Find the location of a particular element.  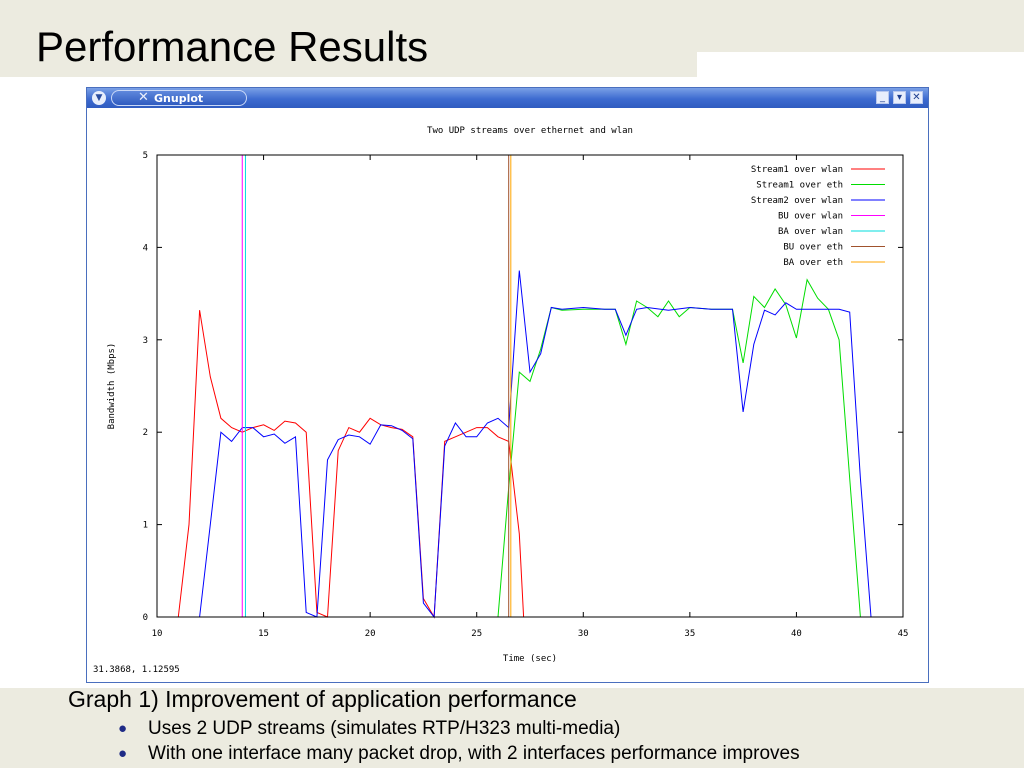

legend-label: BA over eth is located at coordinates (813, 263).